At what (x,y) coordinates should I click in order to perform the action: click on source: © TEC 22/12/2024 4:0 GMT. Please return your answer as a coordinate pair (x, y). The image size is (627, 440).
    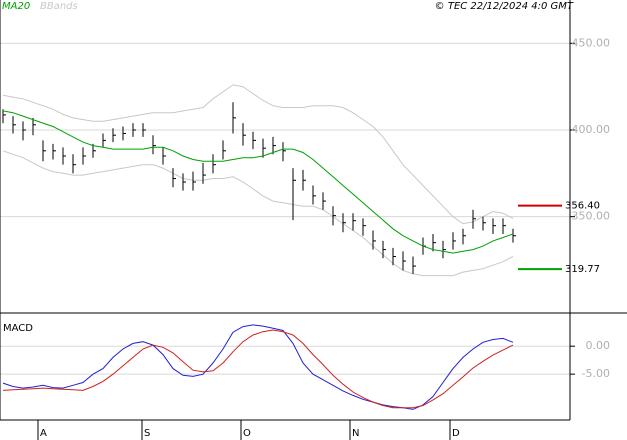
    Looking at the image, I should click on (504, 6).